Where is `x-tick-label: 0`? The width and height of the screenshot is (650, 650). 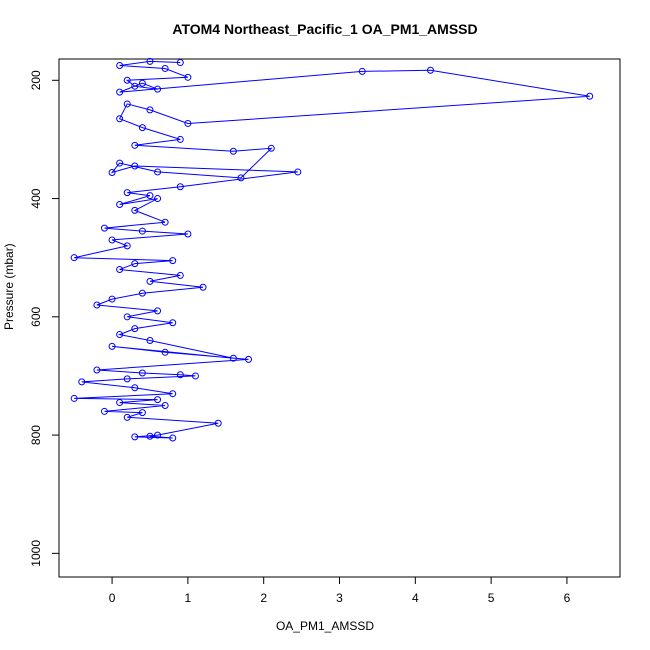
x-tick-label: 0 is located at coordinates (112, 598).